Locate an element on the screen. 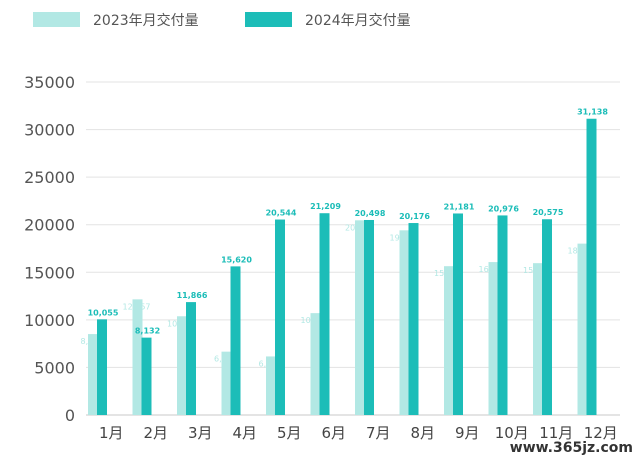 Image resolution: width=640 pixels, height=464 pixels. y-tick-label: 35000 is located at coordinates (49, 82).